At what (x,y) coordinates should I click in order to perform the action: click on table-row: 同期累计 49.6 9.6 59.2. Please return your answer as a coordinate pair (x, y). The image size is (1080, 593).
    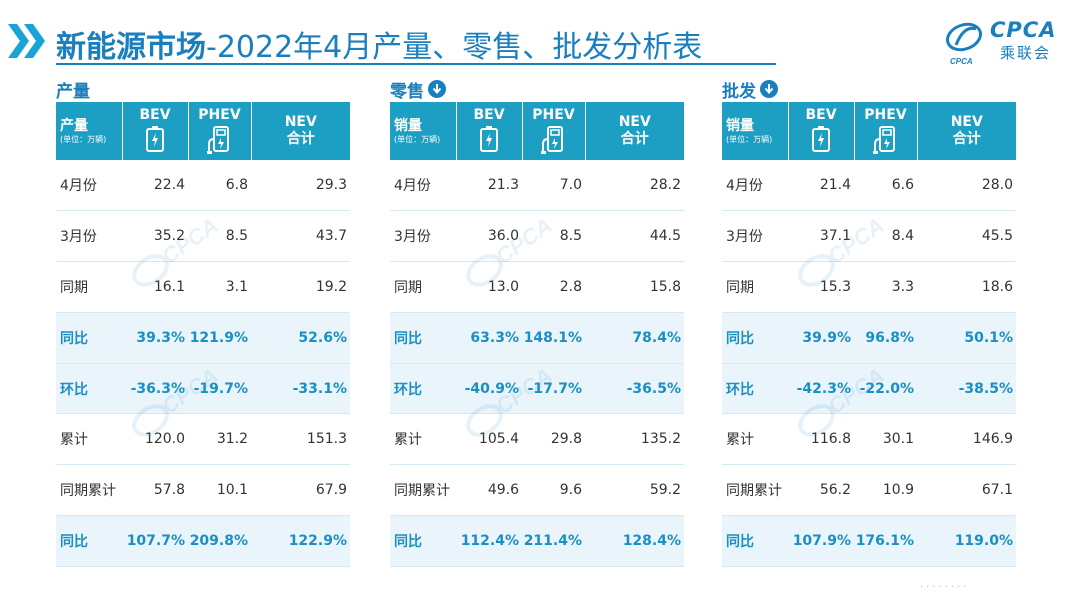
    Looking at the image, I should click on (537, 490).